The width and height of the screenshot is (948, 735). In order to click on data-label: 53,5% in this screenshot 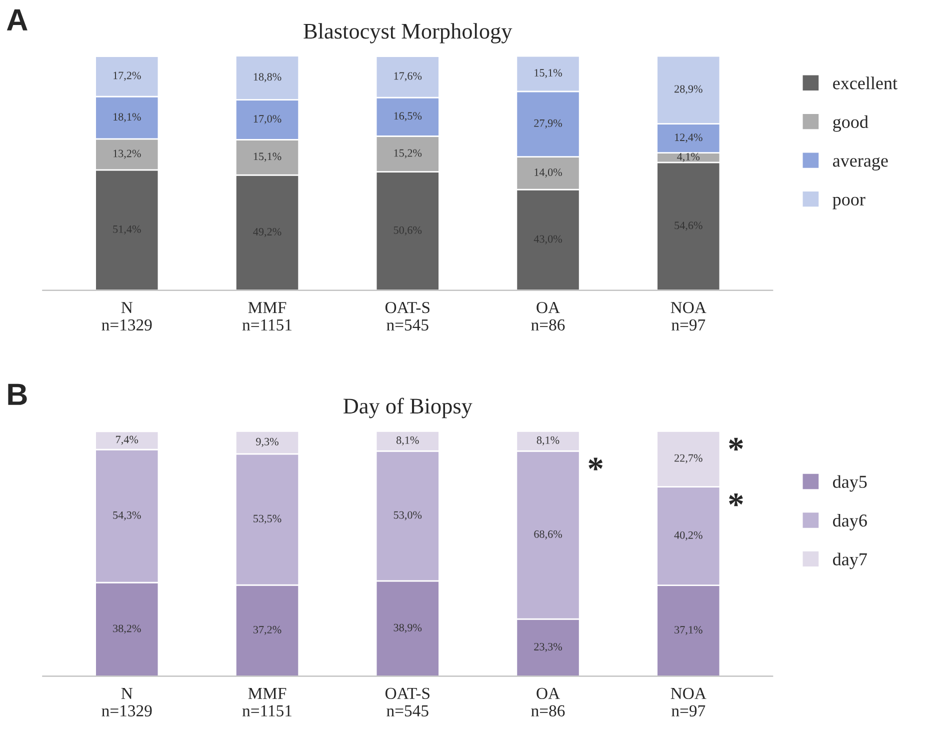, I will do `click(268, 519)`.